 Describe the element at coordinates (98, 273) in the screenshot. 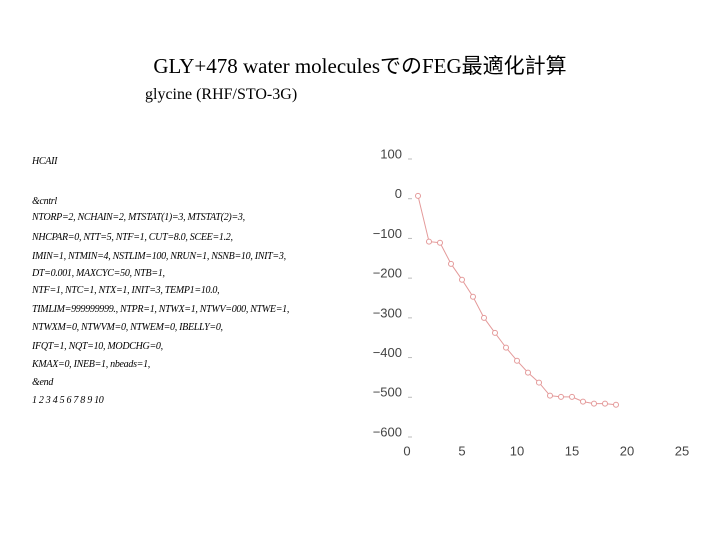

I see `code-line: DT=0.001, MAXCYC=50, NTB=1,` at that location.